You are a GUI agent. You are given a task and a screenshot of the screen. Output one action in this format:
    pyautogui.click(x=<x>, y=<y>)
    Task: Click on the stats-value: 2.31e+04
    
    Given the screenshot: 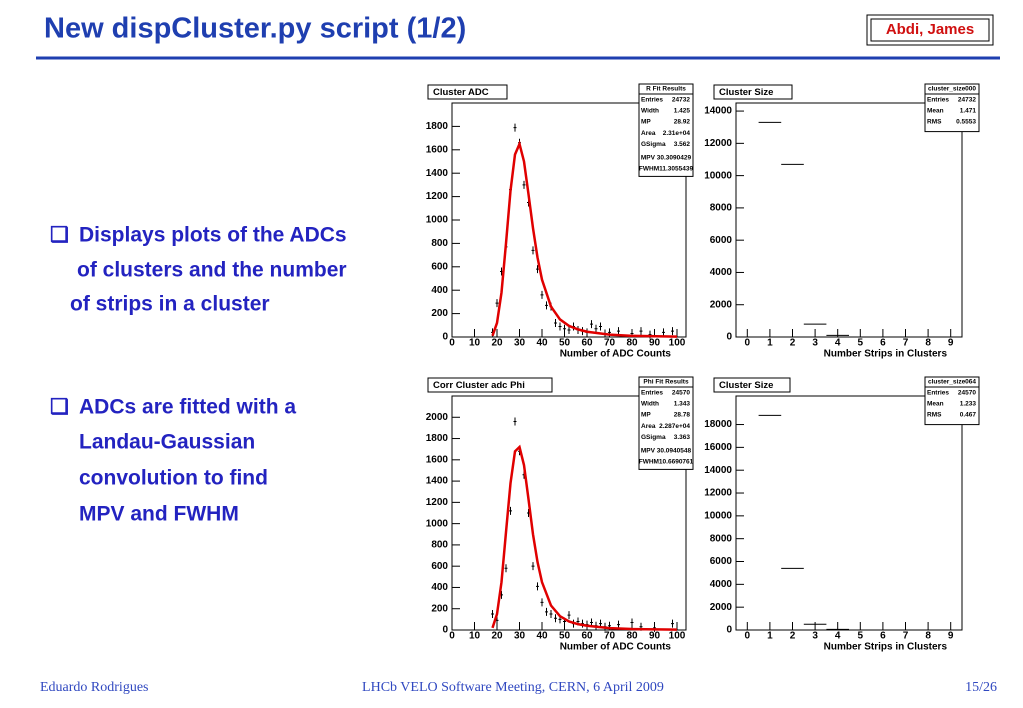 What is the action you would take?
    pyautogui.click(x=677, y=133)
    